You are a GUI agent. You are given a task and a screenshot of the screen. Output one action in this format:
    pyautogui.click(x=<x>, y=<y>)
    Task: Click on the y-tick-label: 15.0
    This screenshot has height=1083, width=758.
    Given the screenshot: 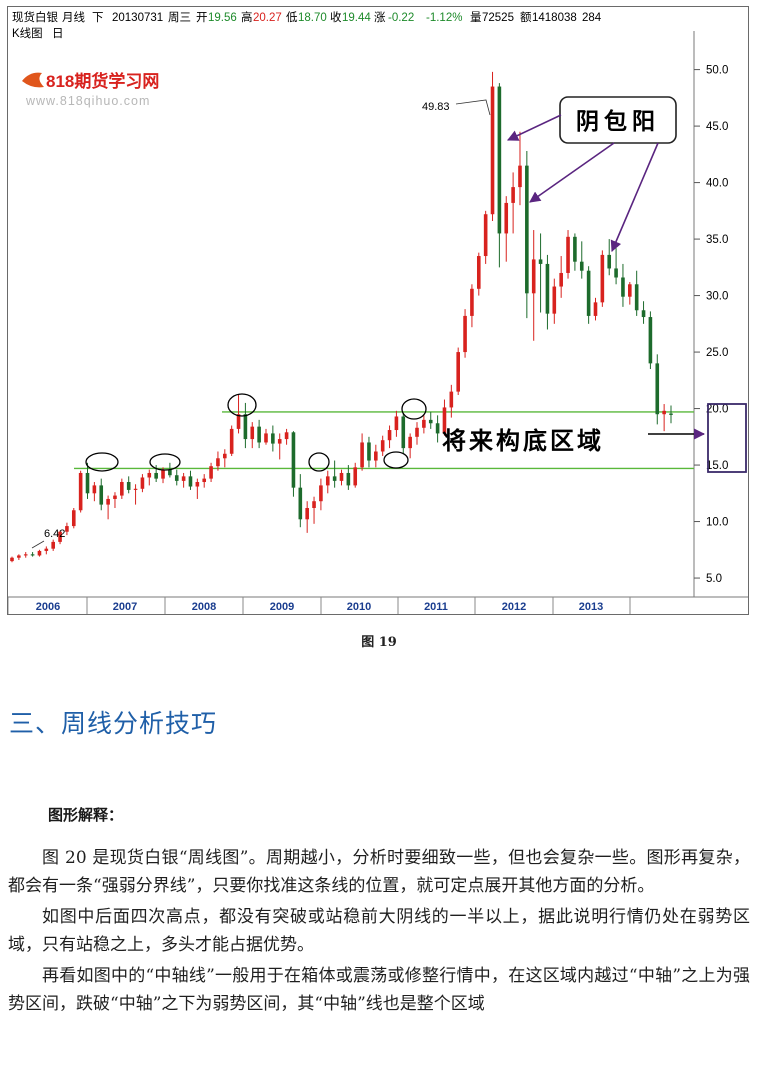 What is the action you would take?
    pyautogui.click(x=717, y=466)
    